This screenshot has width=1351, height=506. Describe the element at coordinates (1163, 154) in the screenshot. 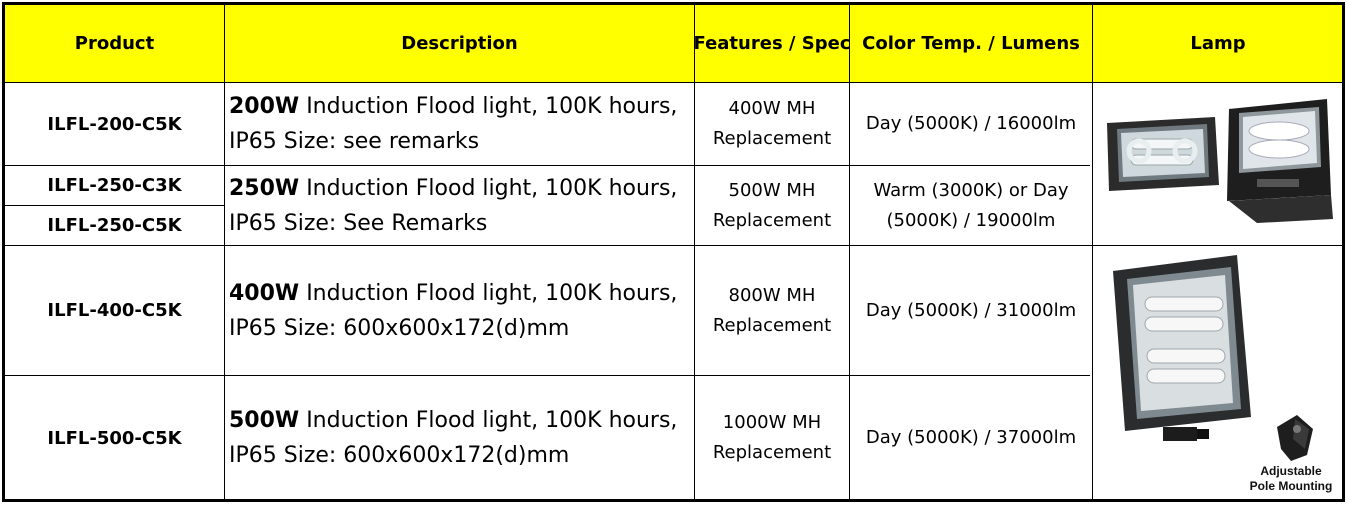

I see `small-flood-light-image` at that location.